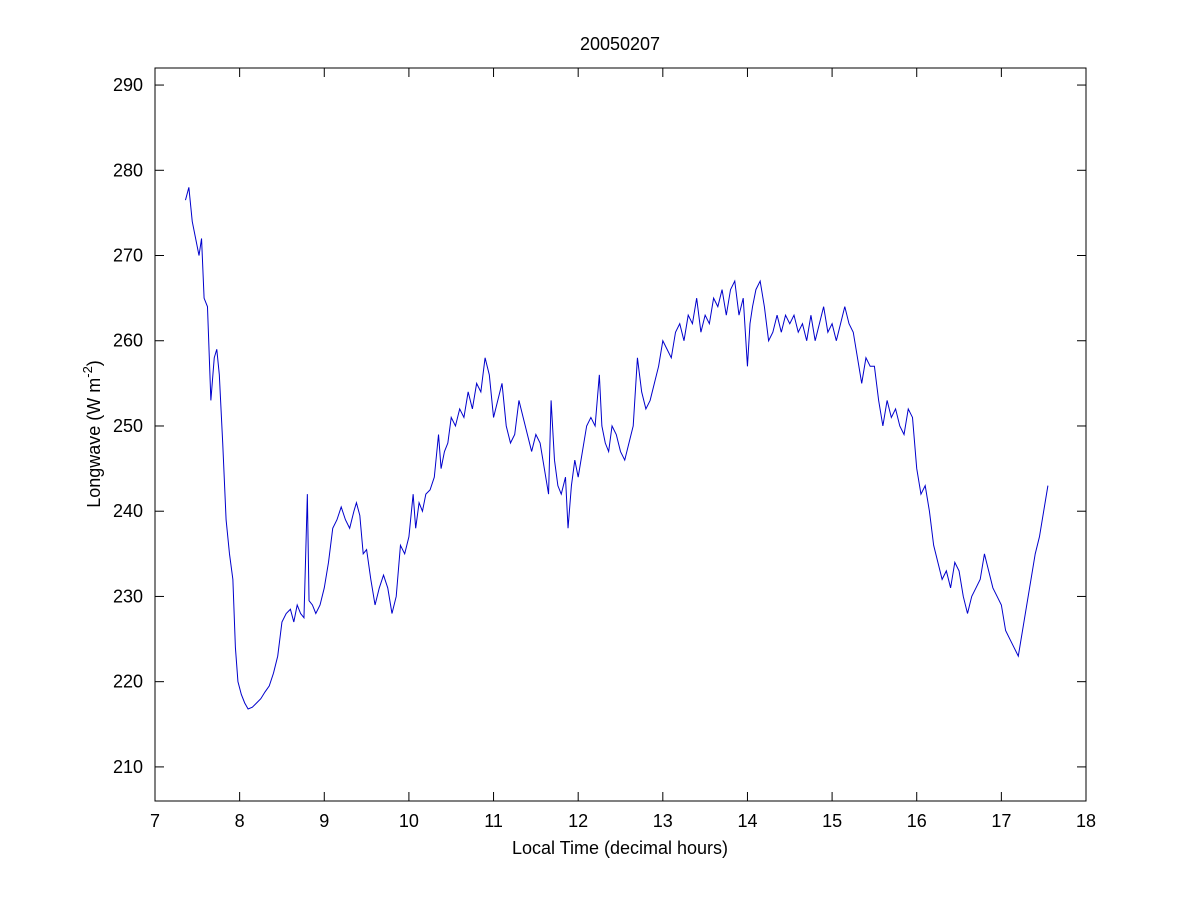 Image resolution: width=1200 pixels, height=900 pixels. I want to click on y-axis-label: Longwave (W m-2), so click(92, 434).